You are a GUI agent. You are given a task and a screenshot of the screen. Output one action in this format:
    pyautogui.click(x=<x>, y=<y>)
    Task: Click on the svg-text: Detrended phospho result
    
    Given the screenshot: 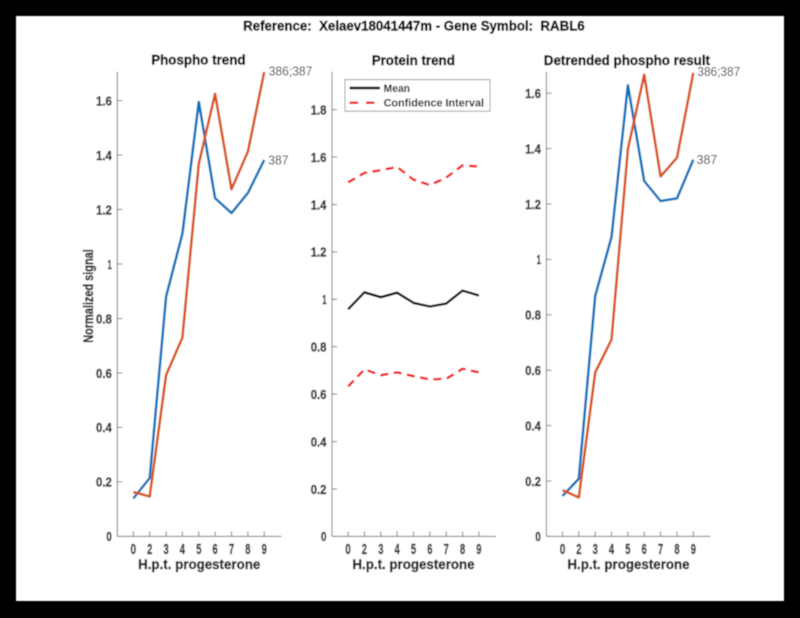 What is the action you would take?
    pyautogui.click(x=627, y=61)
    